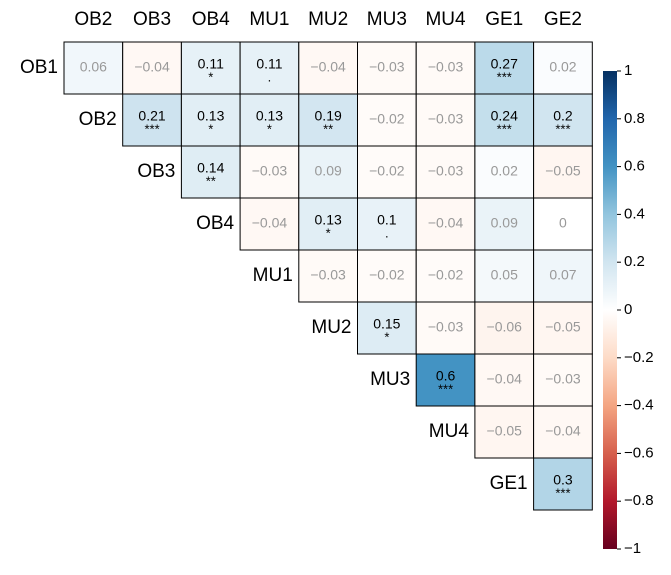  I want to click on column-label: MU3, so click(387, 19).